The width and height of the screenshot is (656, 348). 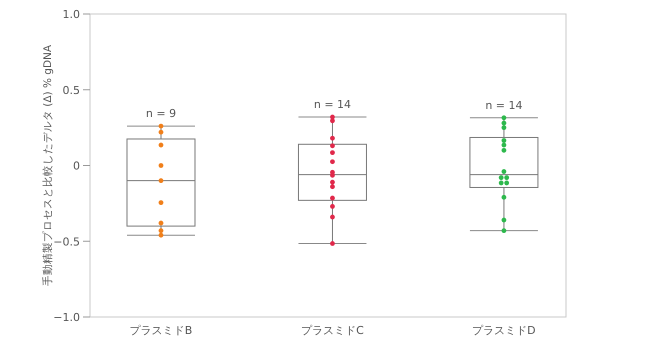 What do you see at coordinates (161, 113) in the screenshot?
I see `annotation: n = 9` at bounding box center [161, 113].